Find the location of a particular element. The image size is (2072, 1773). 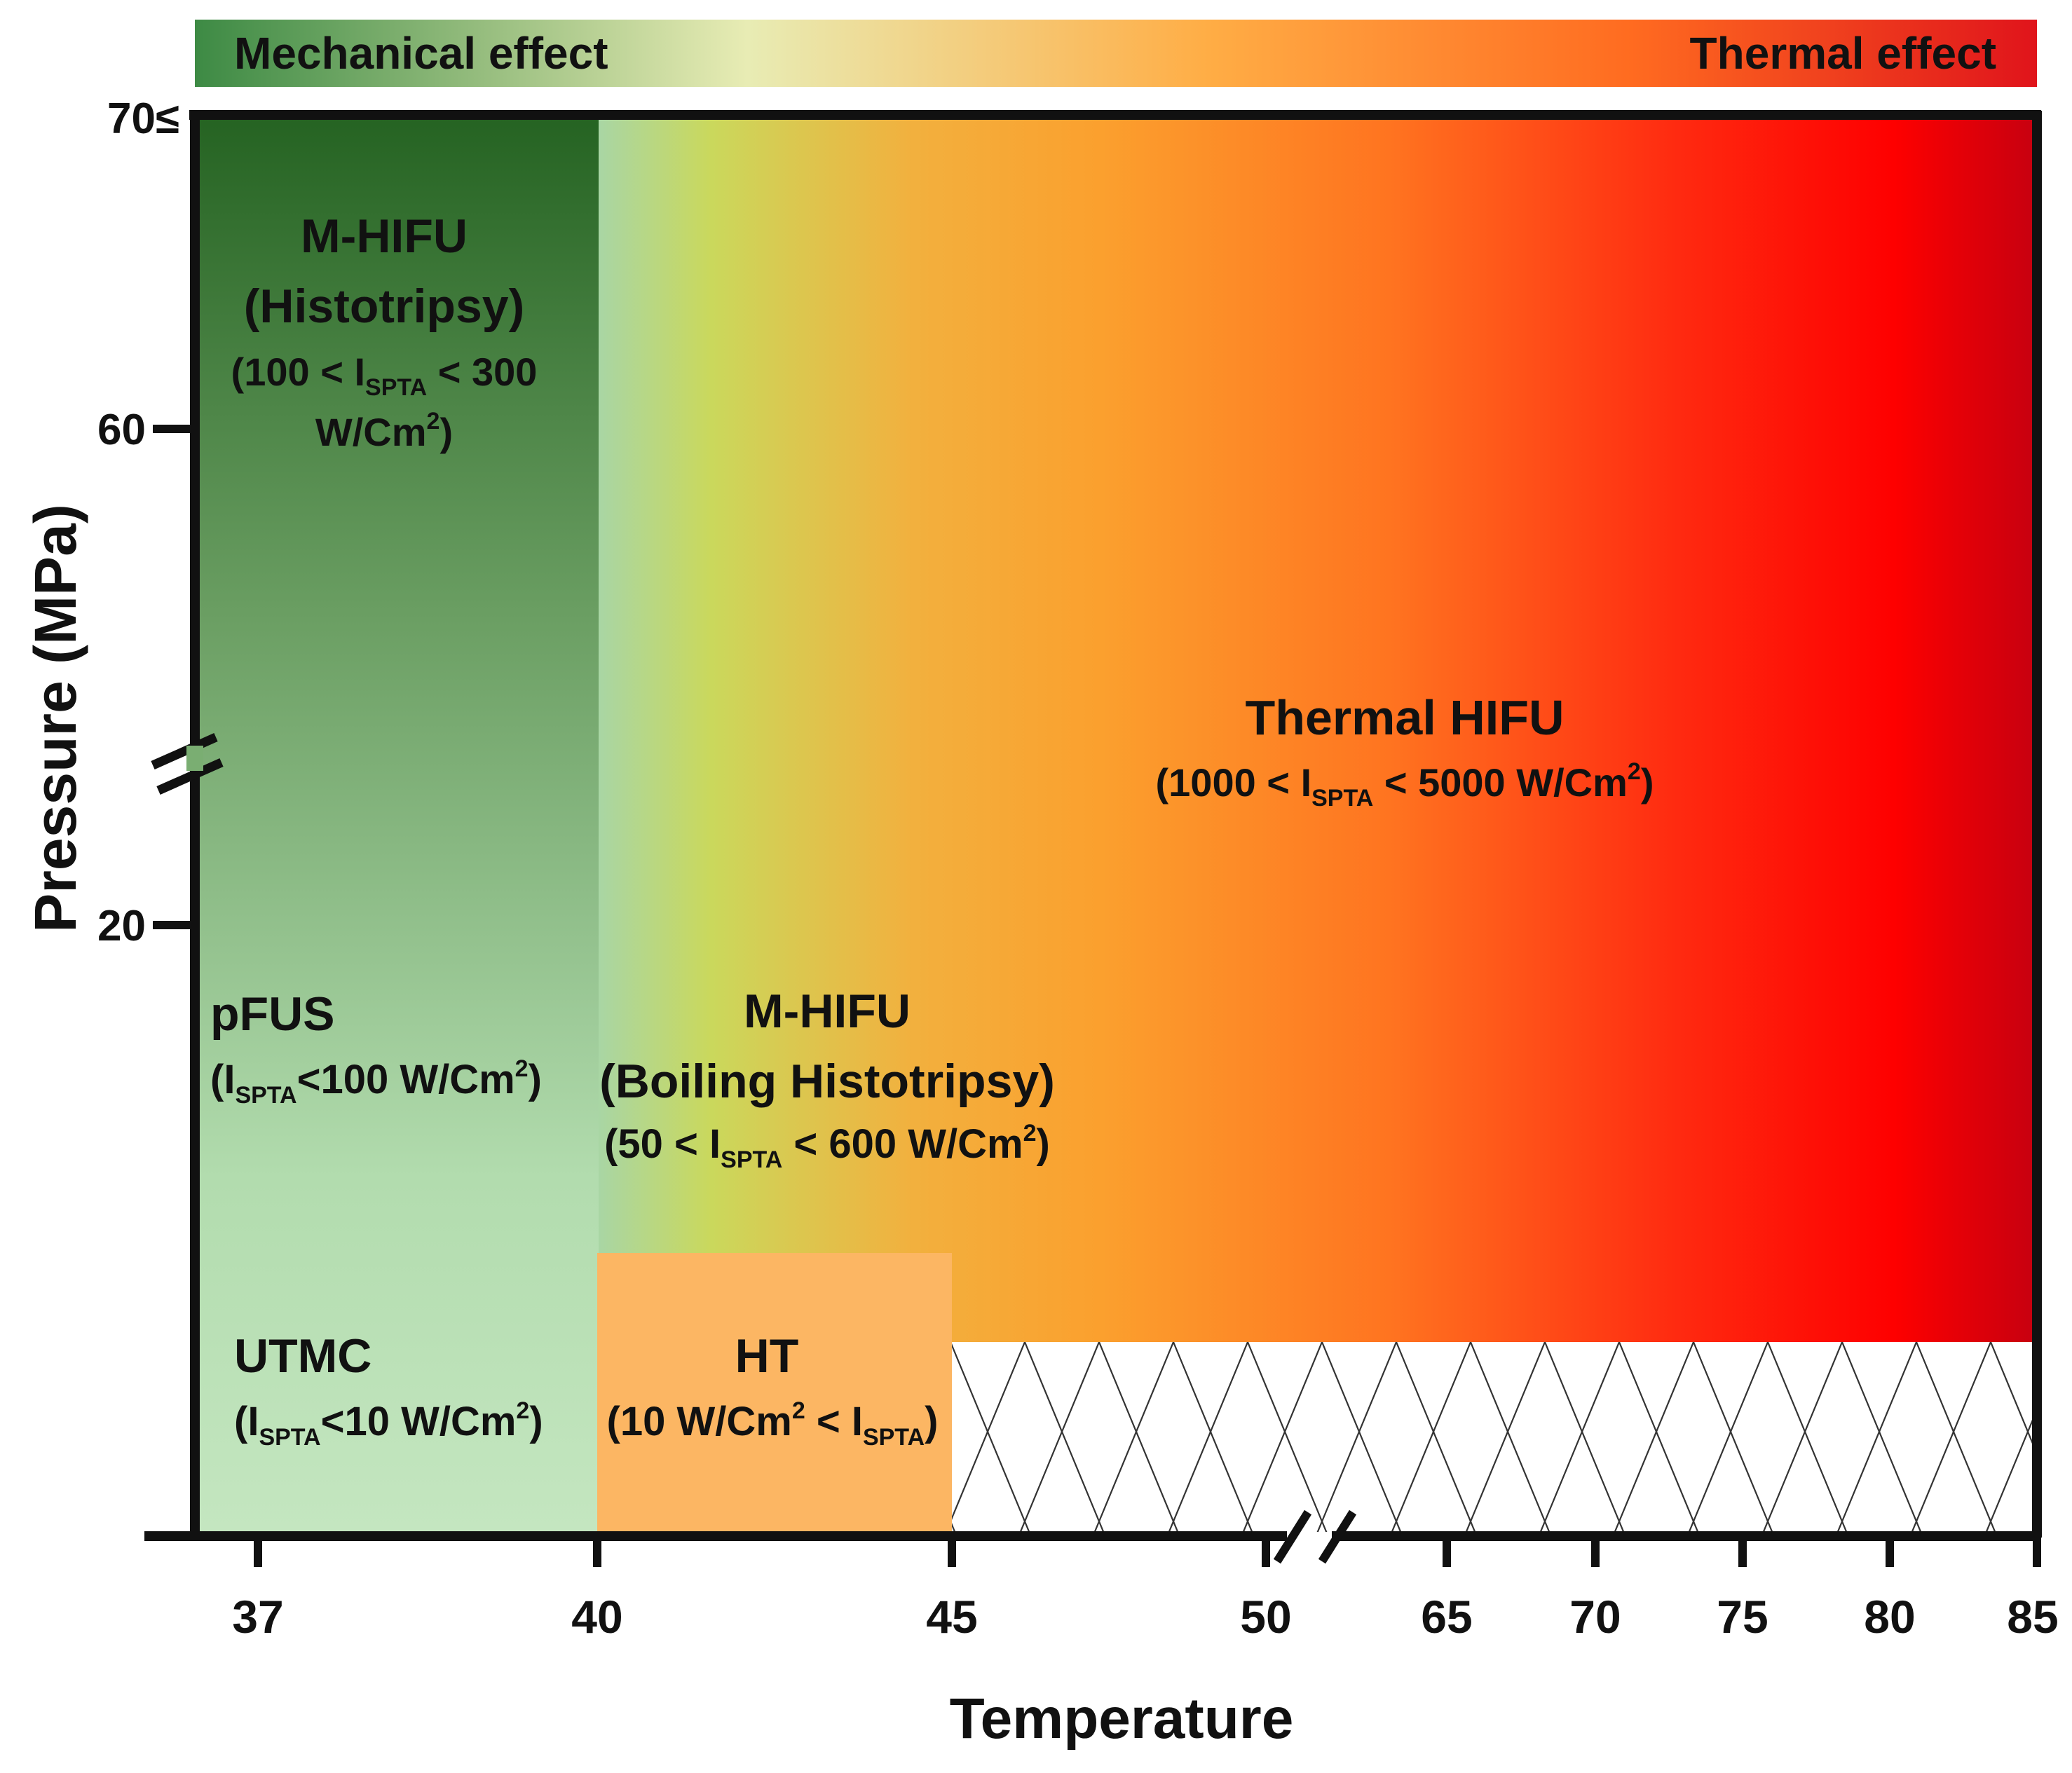

ht-region is located at coordinates (774, 1392).